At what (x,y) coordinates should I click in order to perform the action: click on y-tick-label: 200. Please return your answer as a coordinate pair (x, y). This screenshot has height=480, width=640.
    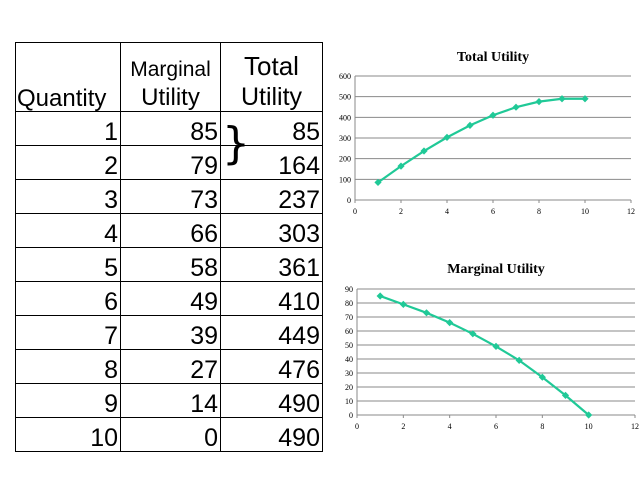
    Looking at the image, I should click on (345, 159).